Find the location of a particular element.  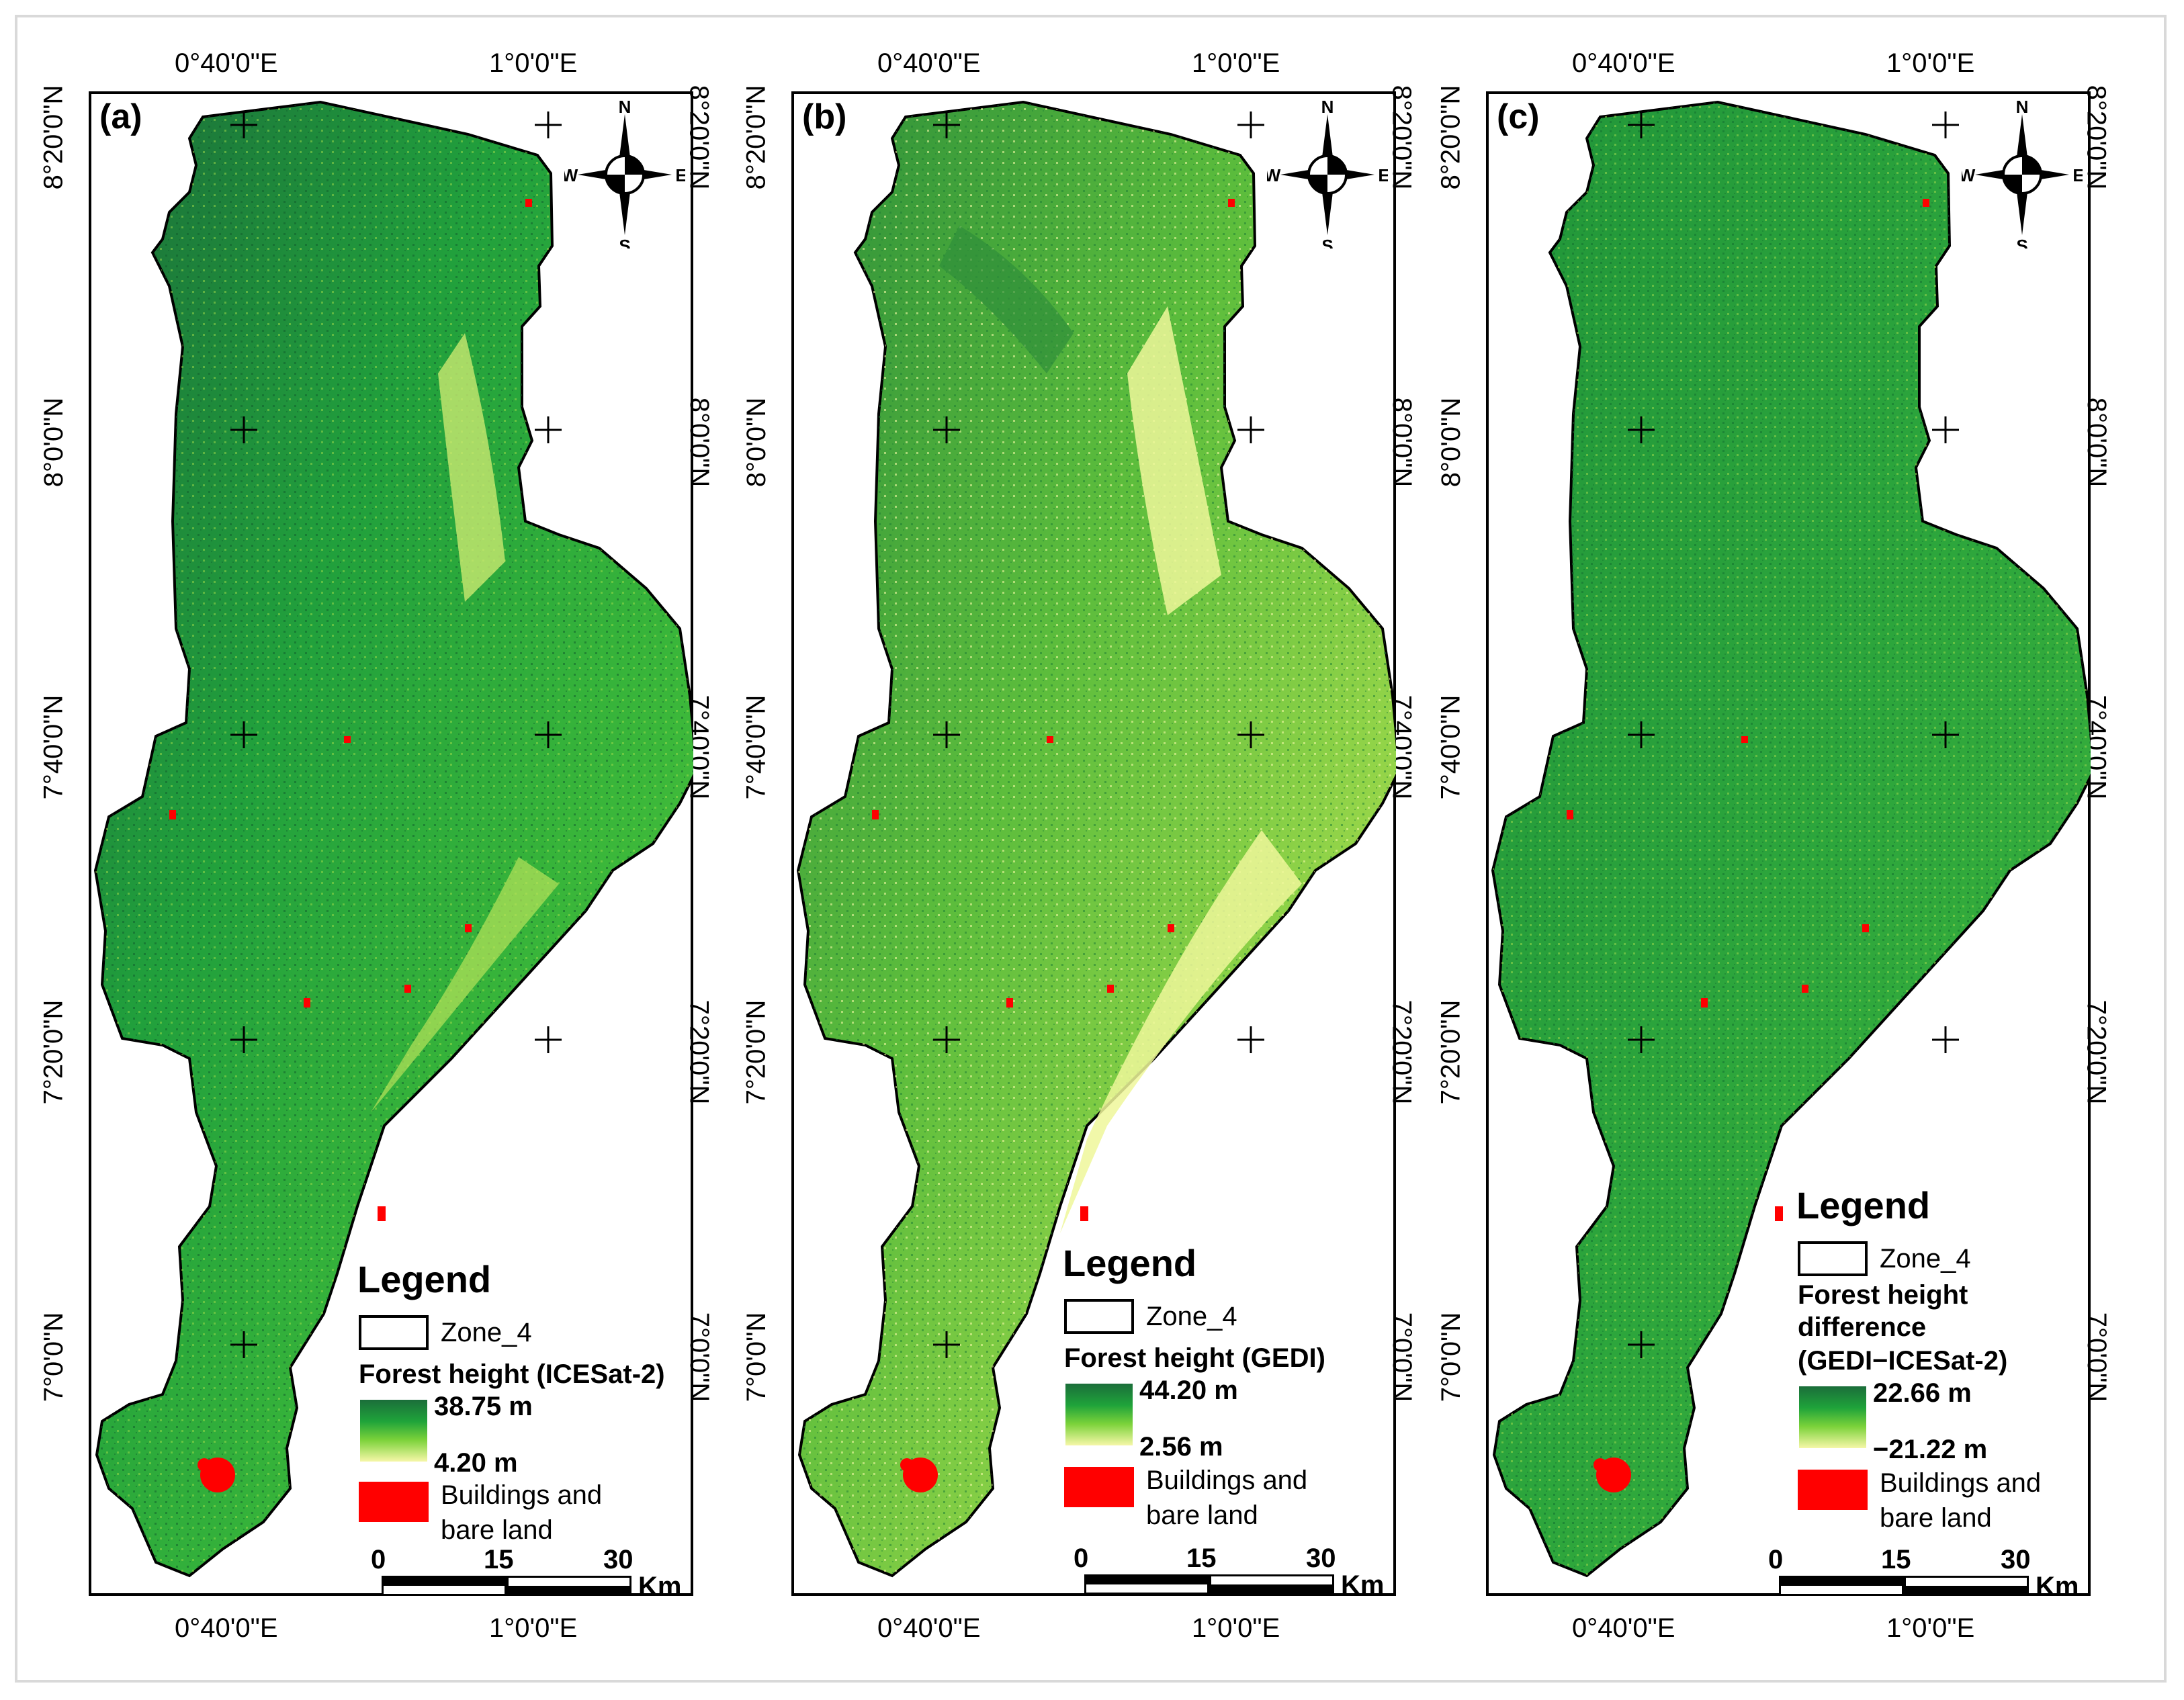

variable-label: (GEDI−ICESat-2) is located at coordinates (1903, 1361).